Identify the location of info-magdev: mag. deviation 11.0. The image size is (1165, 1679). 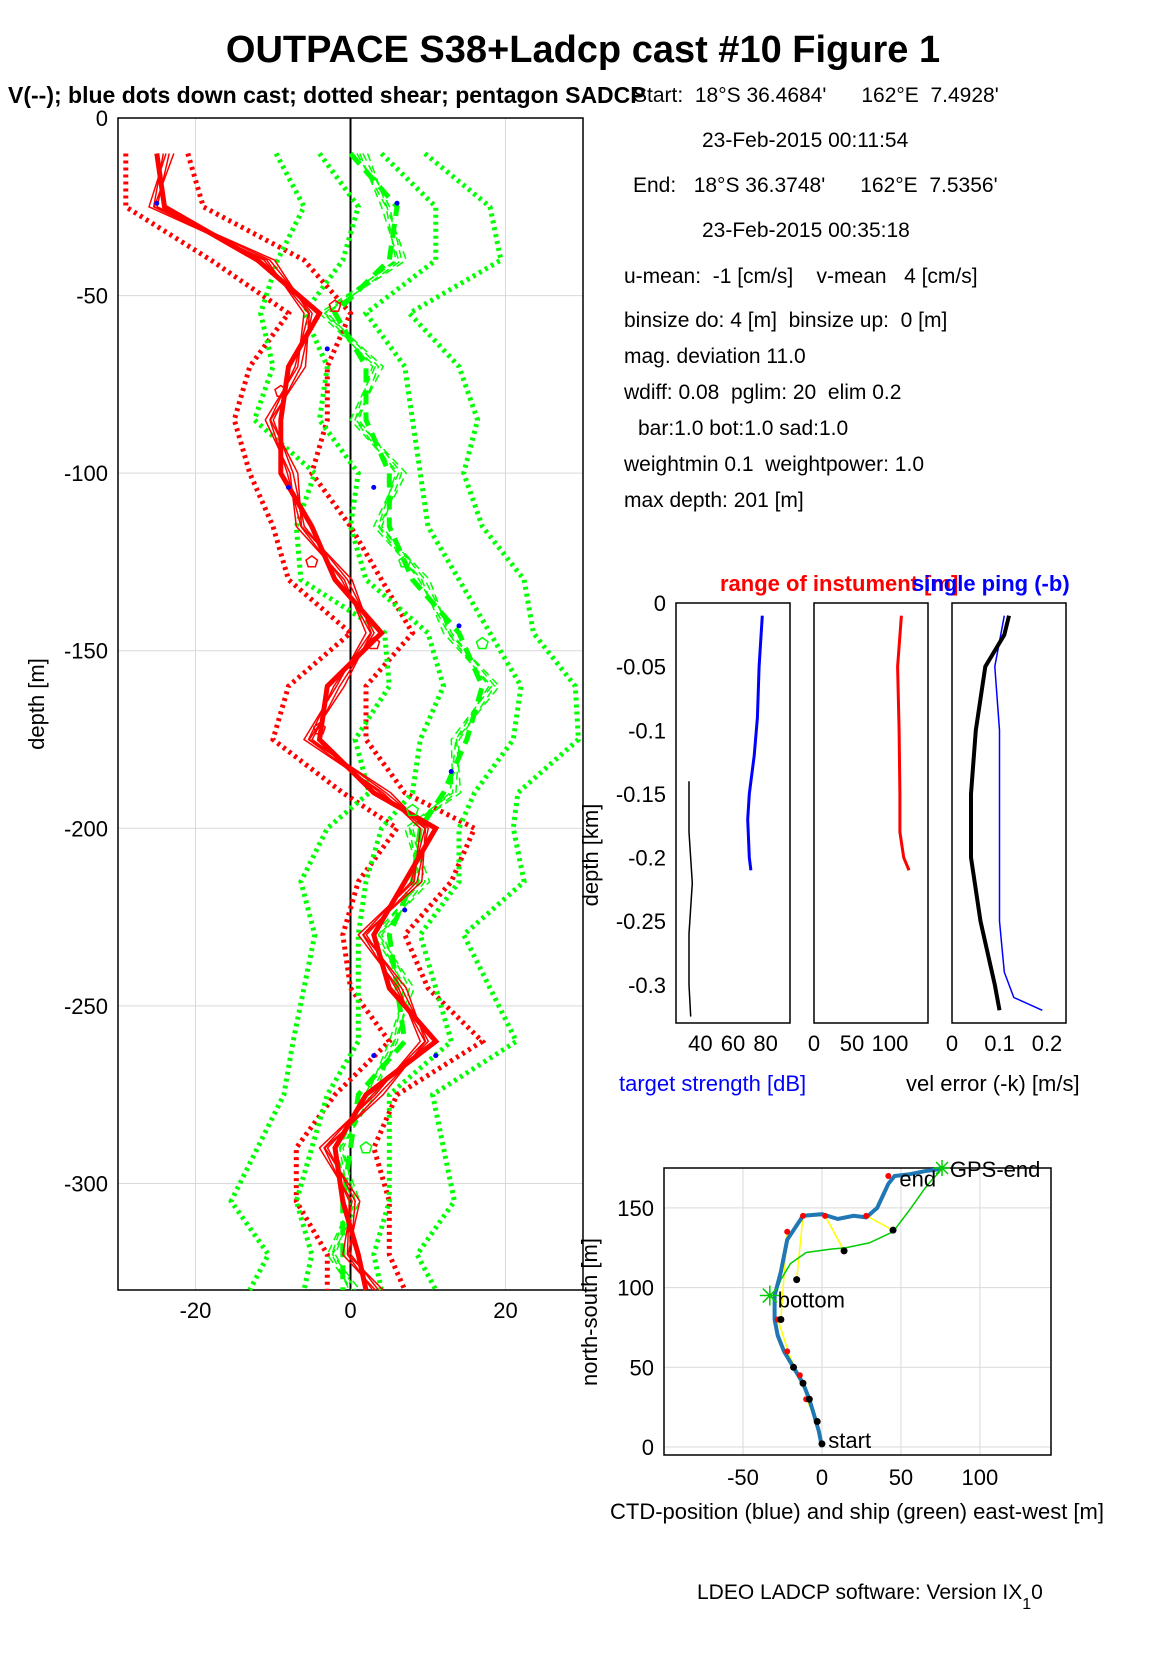
(715, 356).